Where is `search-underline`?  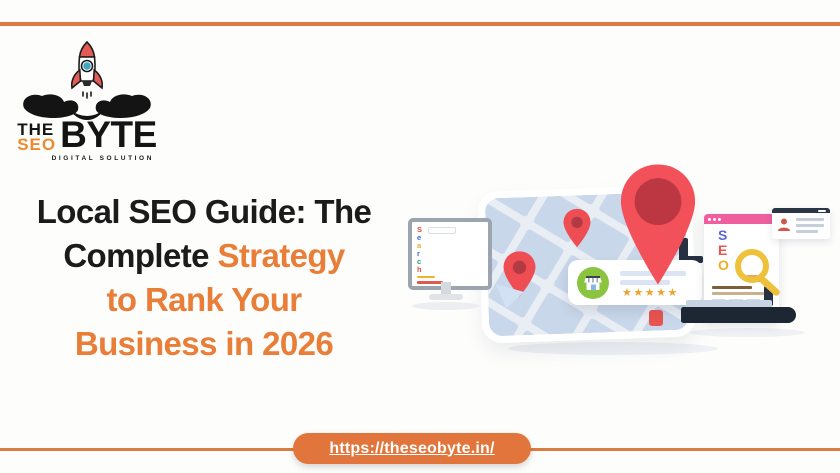 search-underline is located at coordinates (426, 277).